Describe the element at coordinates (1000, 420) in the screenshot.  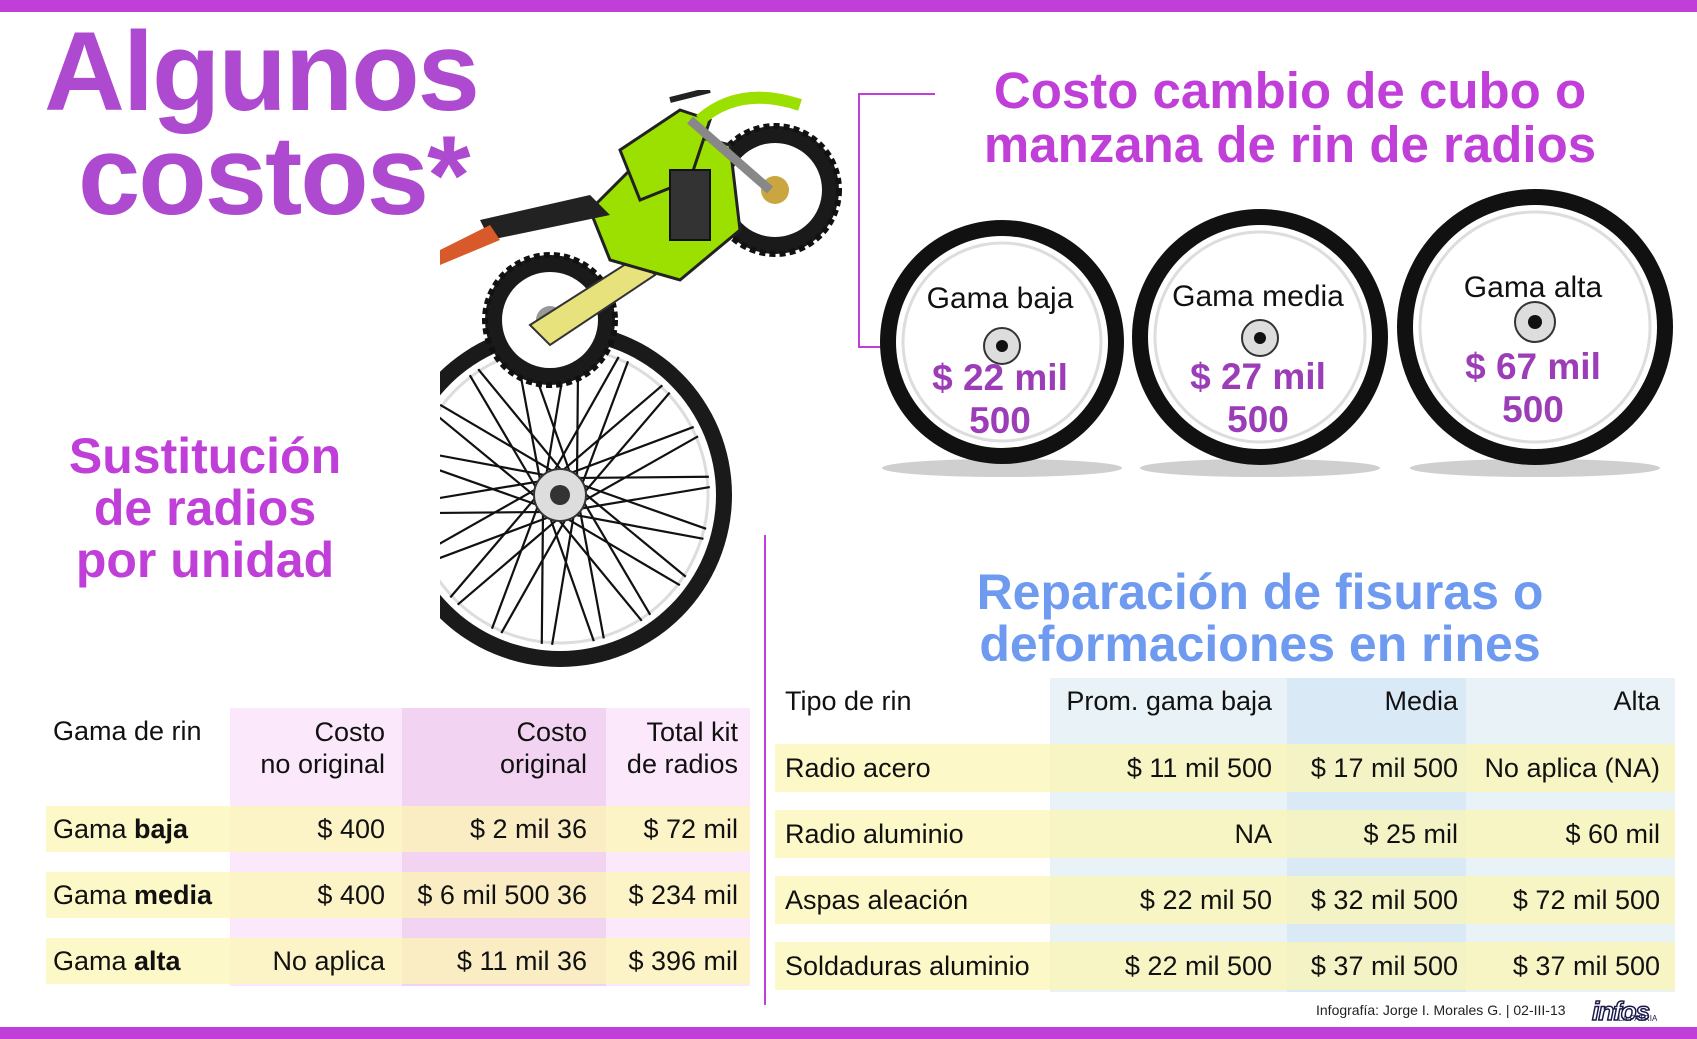
I see `wheel-low-price-line2: 500` at that location.